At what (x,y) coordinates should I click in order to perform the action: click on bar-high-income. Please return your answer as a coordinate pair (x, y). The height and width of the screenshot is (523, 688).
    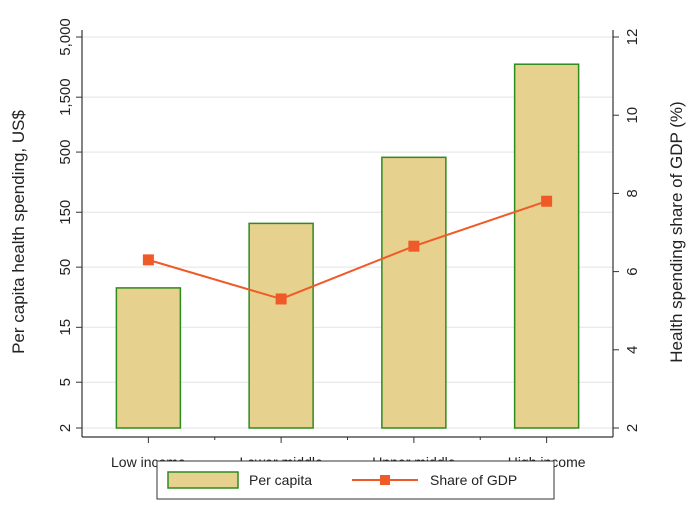
    Looking at the image, I should click on (546, 246).